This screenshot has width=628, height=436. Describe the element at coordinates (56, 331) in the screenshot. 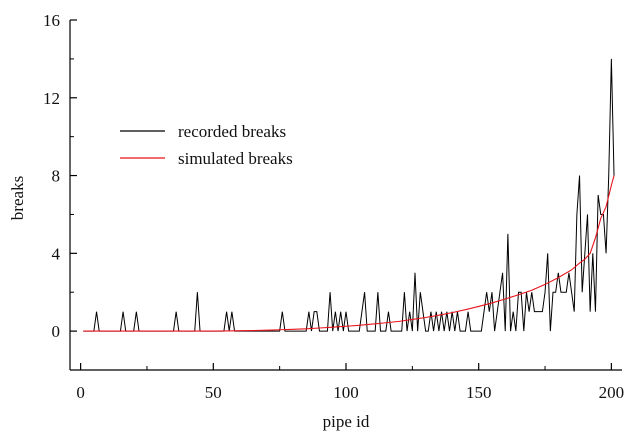

I see `y-tick-label: 0` at that location.